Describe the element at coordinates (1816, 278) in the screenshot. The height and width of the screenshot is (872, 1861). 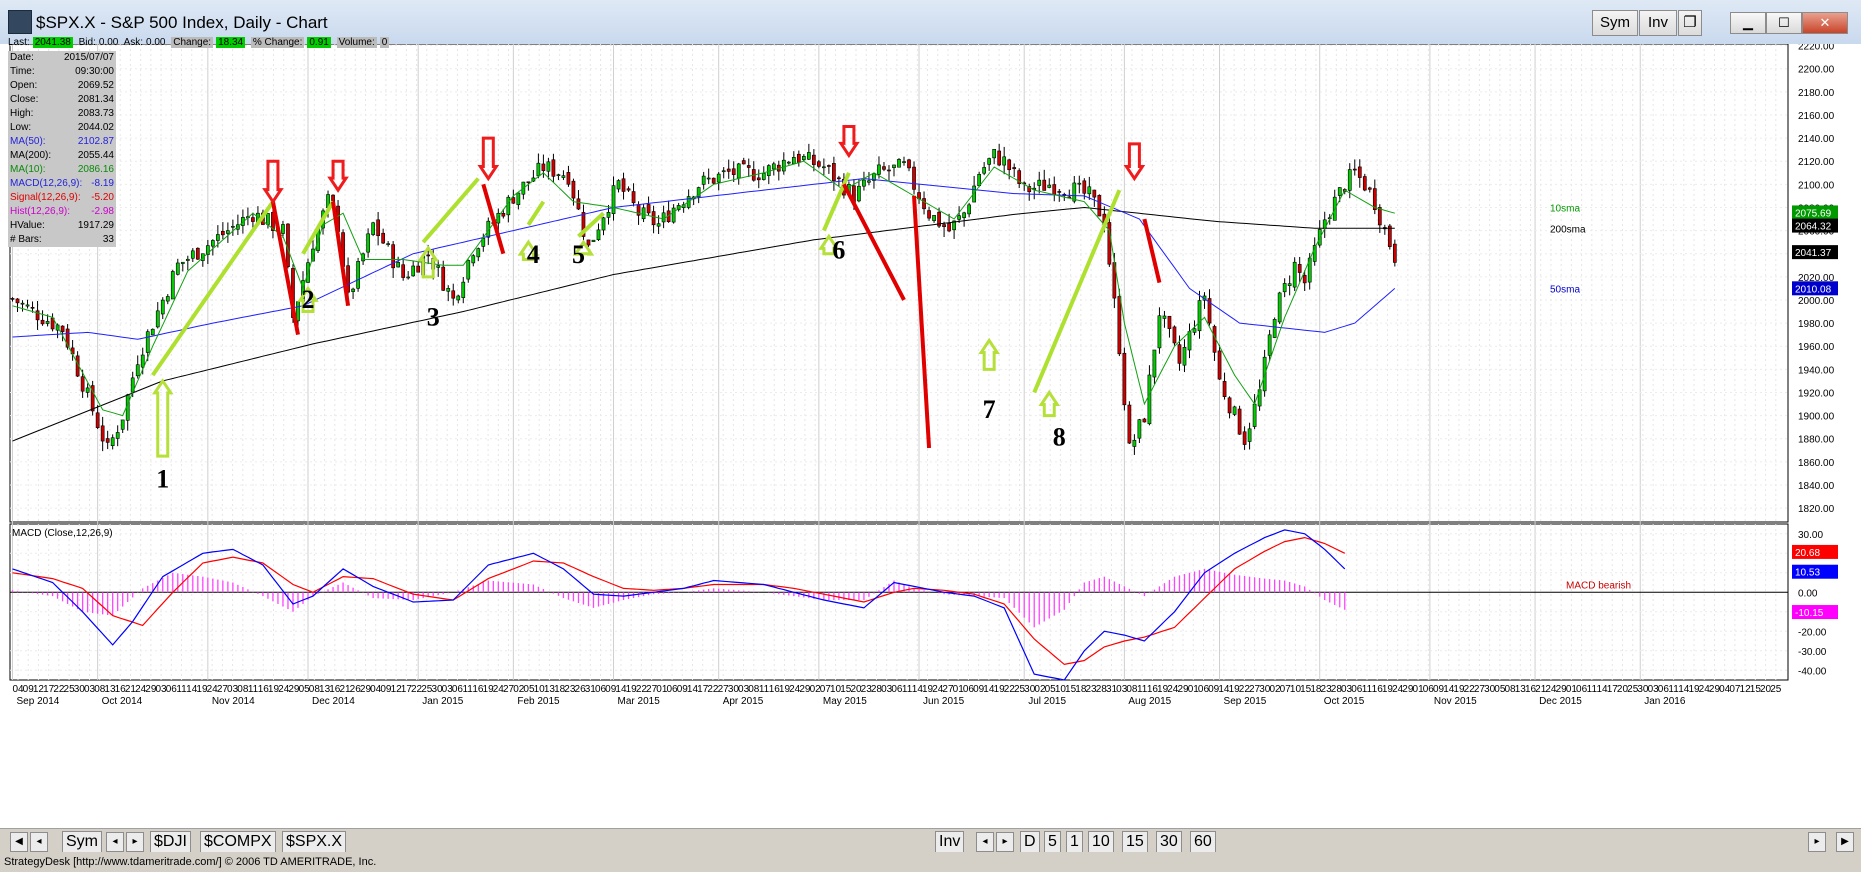
I see `y-tick-label: 2020.00` at that location.